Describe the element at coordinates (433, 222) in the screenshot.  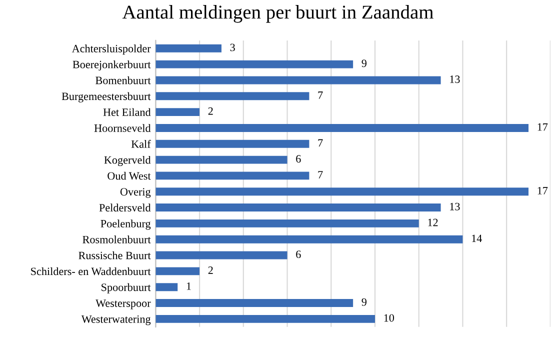
I see `data-label: 12` at that location.